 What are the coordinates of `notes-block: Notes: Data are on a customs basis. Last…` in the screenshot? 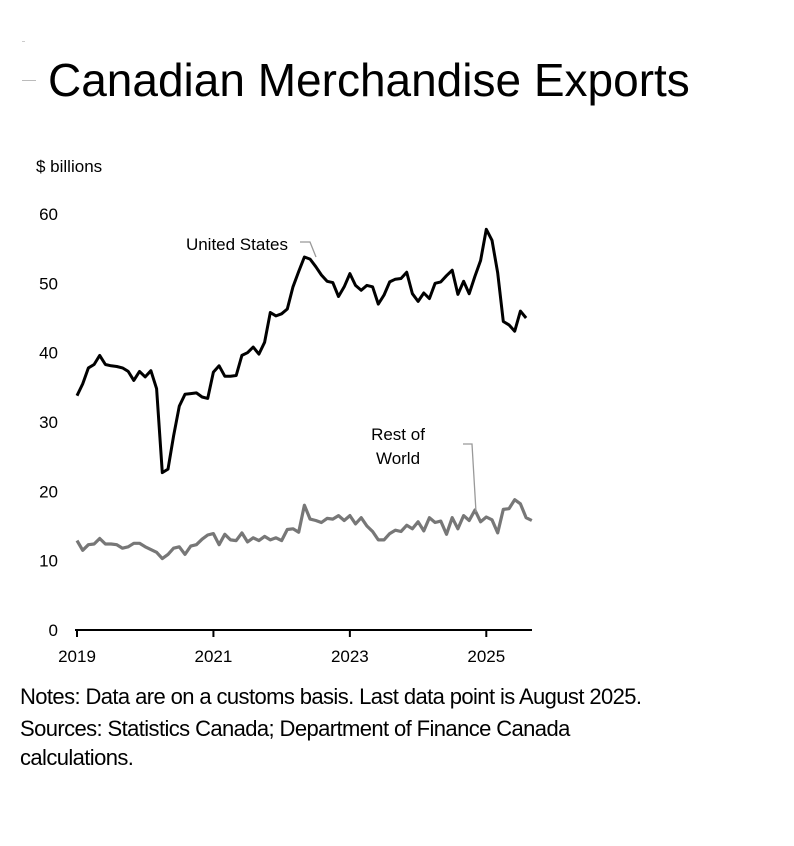 It's located at (340, 728).